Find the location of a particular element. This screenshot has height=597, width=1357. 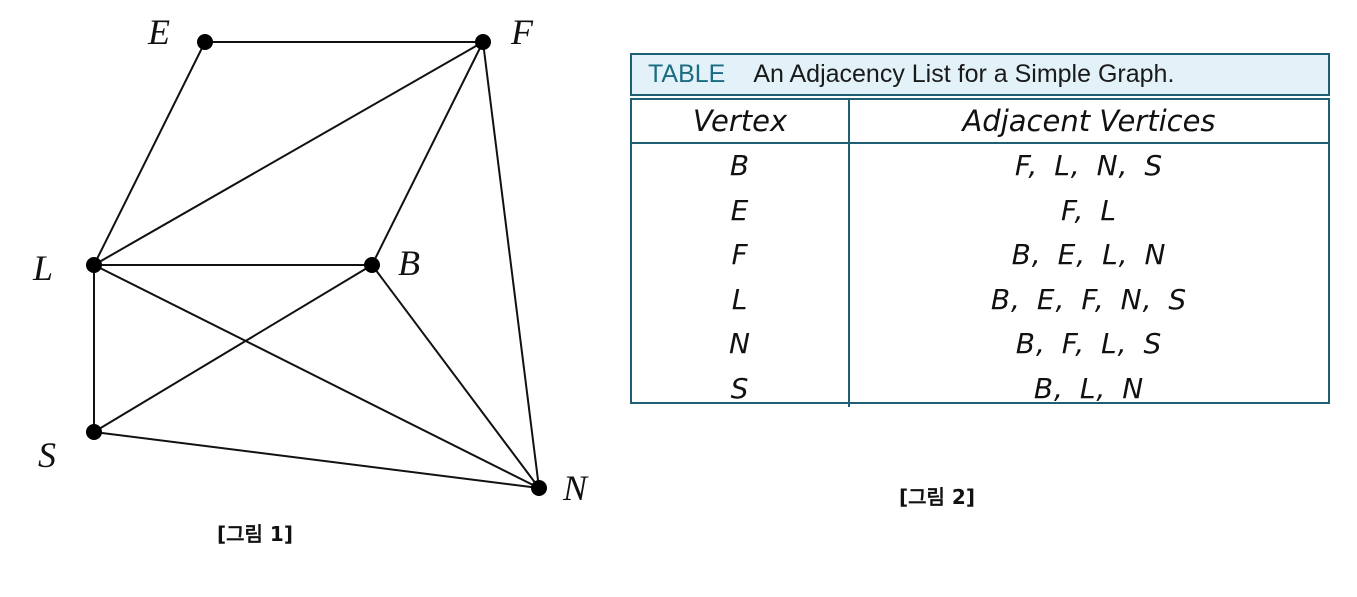

header-adjacent-vertices: Adjacent Vertices is located at coordinates (1089, 121).